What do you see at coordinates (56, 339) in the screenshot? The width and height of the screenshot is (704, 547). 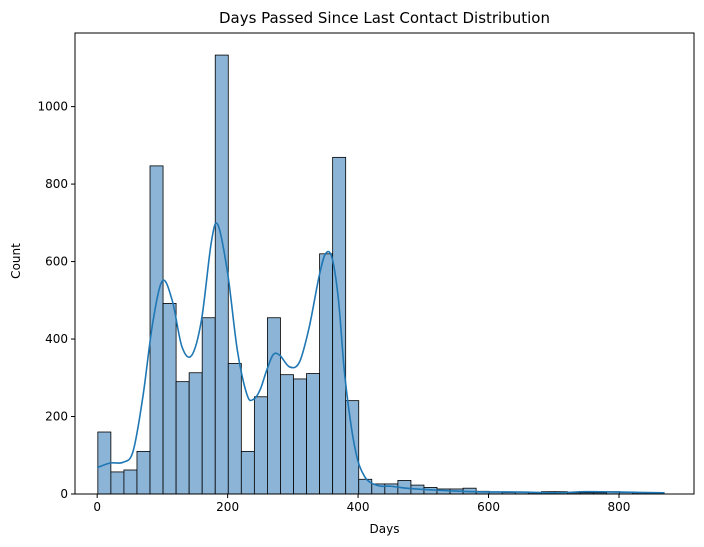 I see `y-tick-label: 400` at bounding box center [56, 339].